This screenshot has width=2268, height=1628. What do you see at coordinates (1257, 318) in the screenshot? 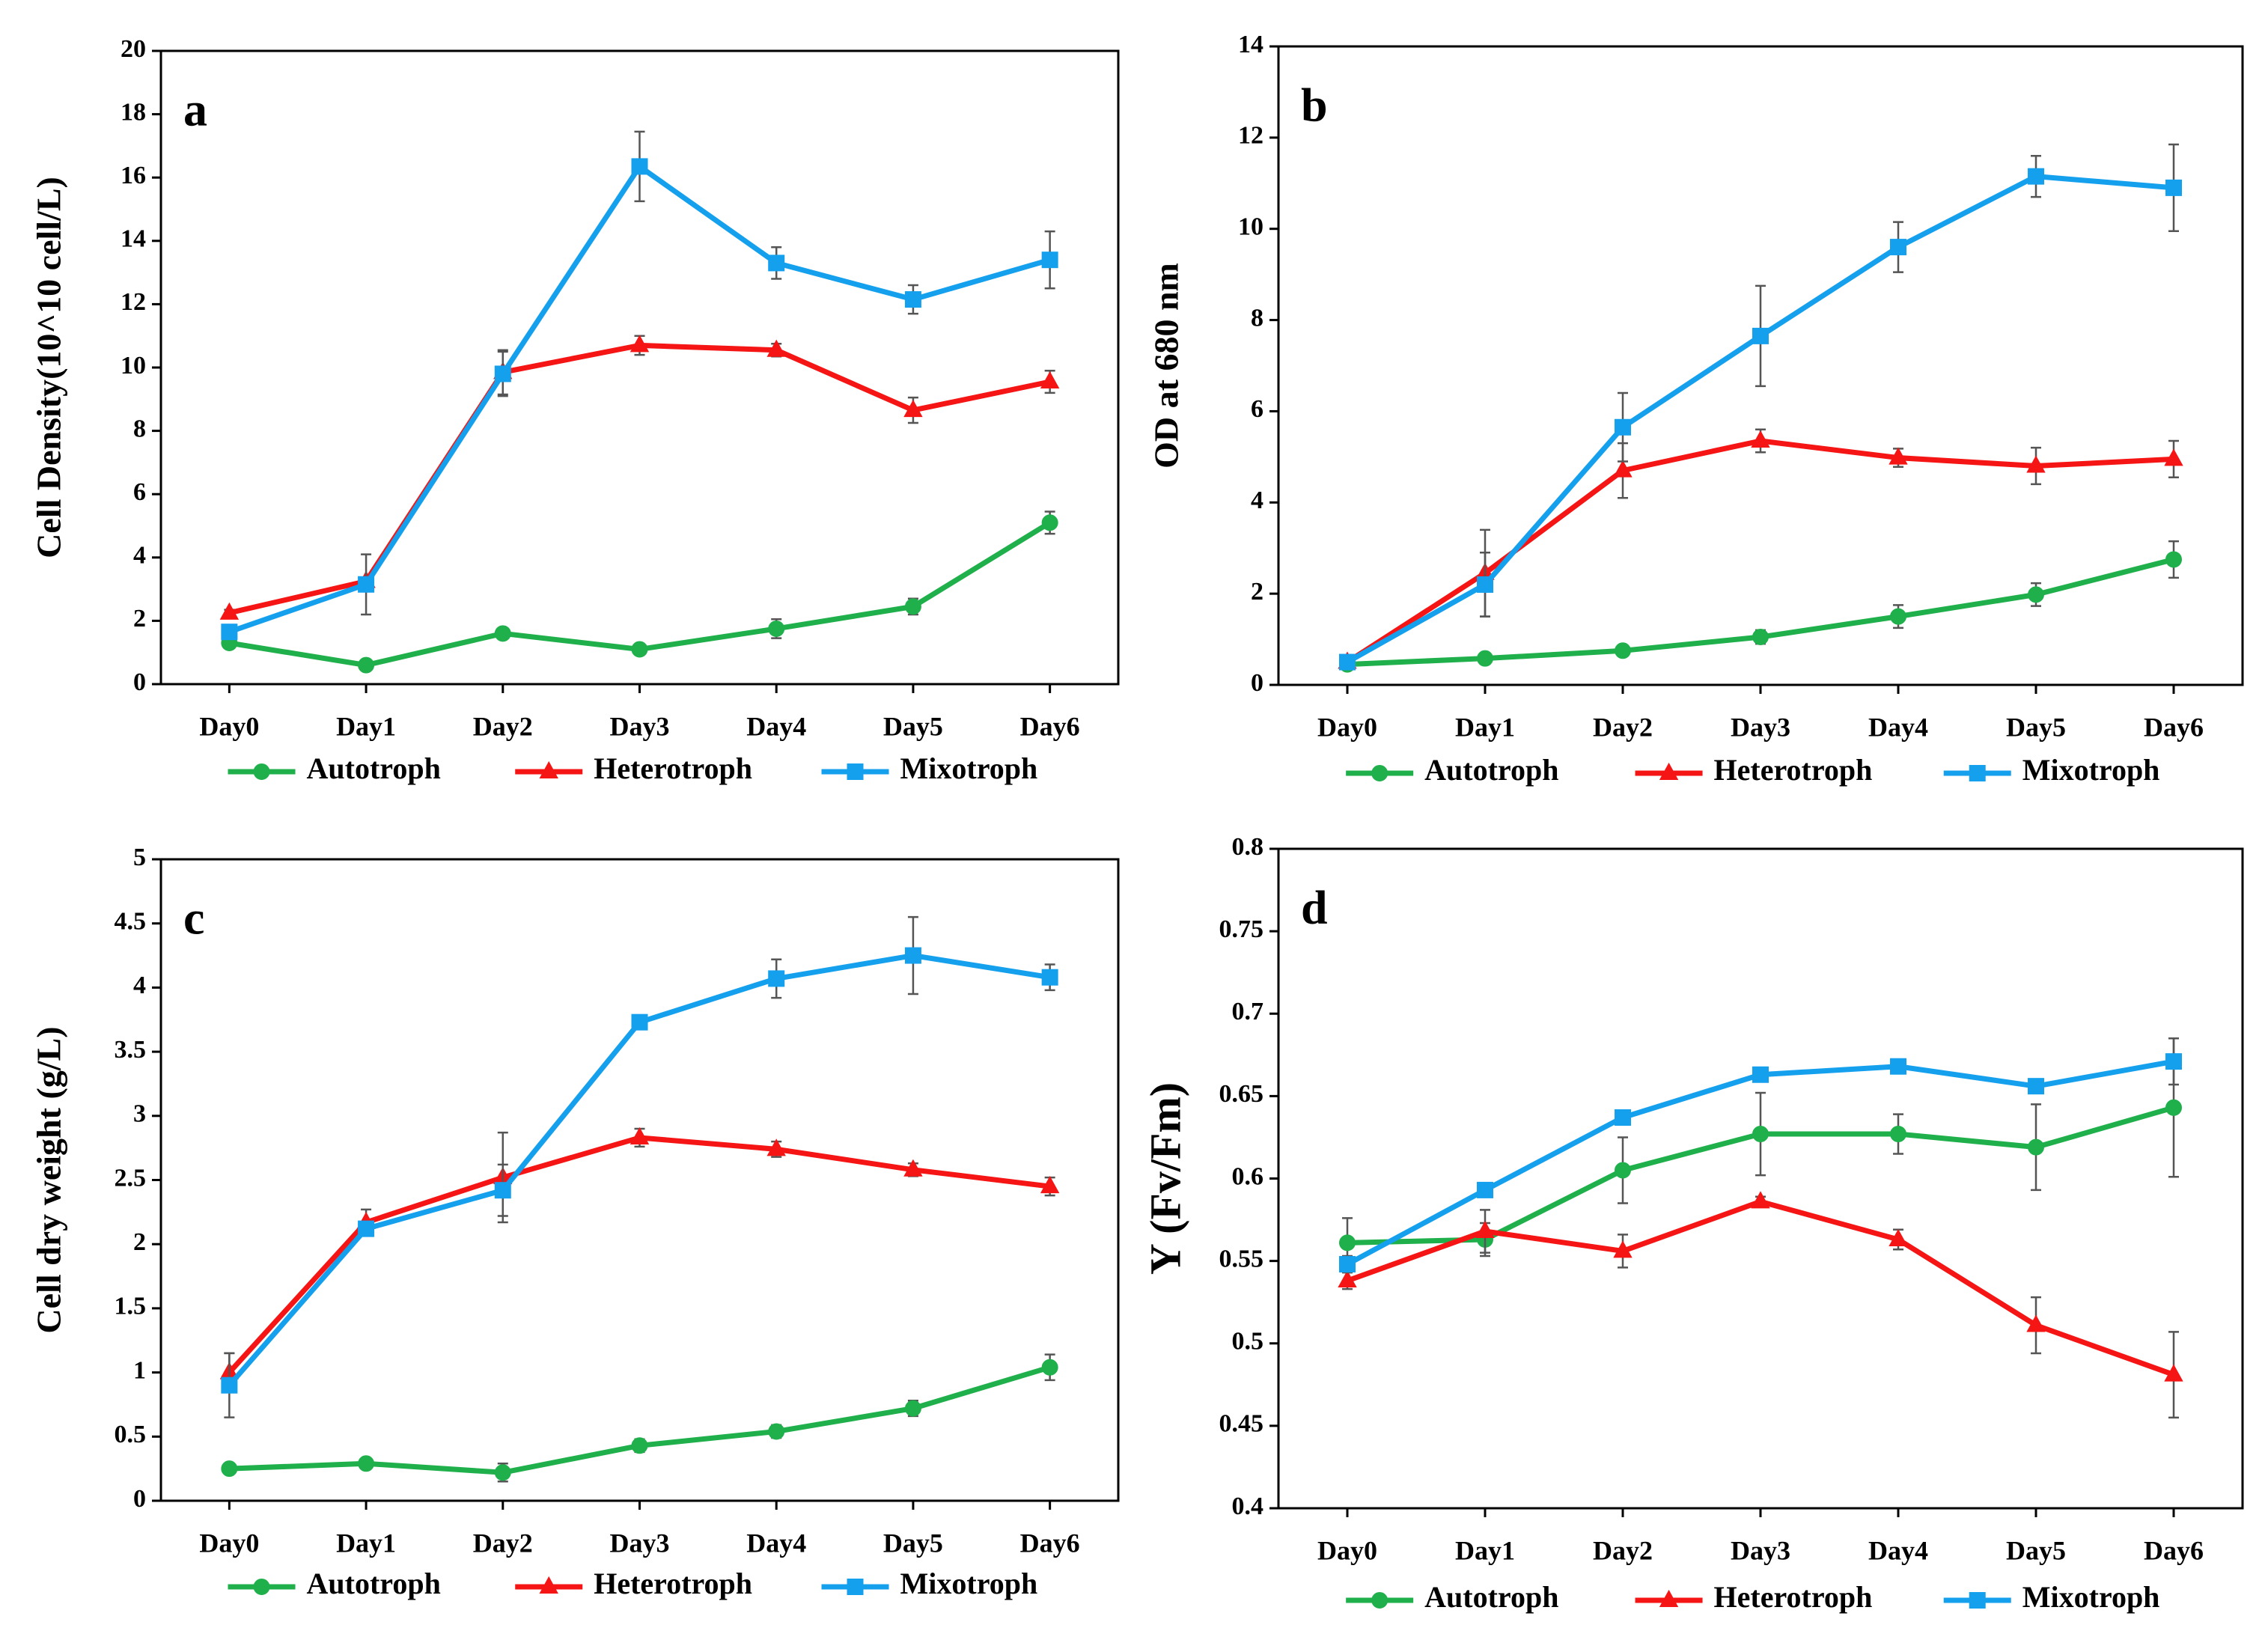
I see `y-tick-label: 8` at bounding box center [1257, 318].